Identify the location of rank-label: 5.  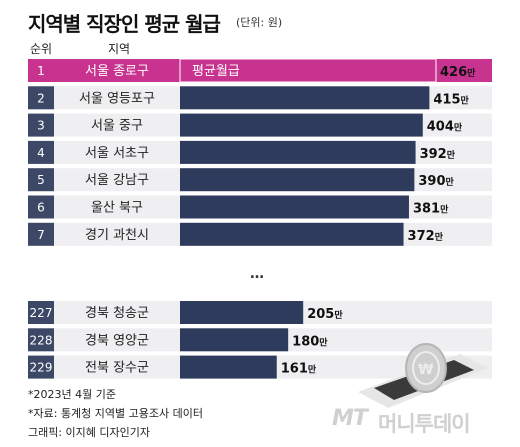
(41, 180).